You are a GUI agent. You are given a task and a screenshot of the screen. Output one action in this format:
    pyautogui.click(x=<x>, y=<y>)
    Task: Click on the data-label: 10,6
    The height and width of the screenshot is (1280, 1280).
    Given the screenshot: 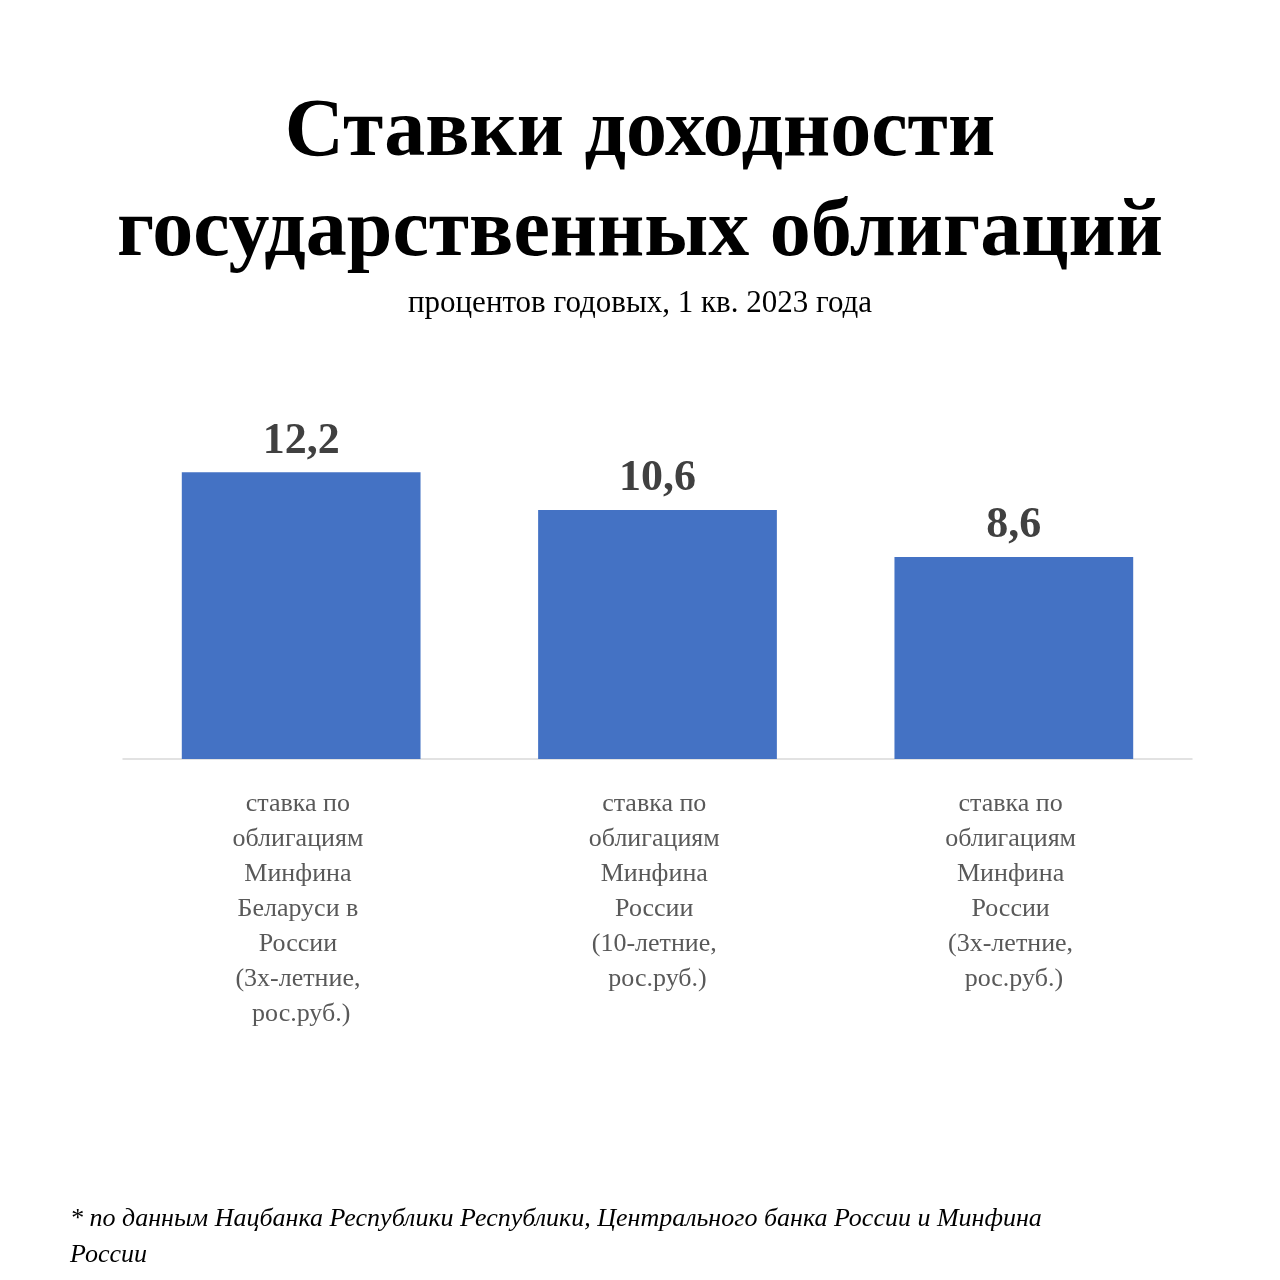 What is the action you would take?
    pyautogui.click(x=657, y=476)
    